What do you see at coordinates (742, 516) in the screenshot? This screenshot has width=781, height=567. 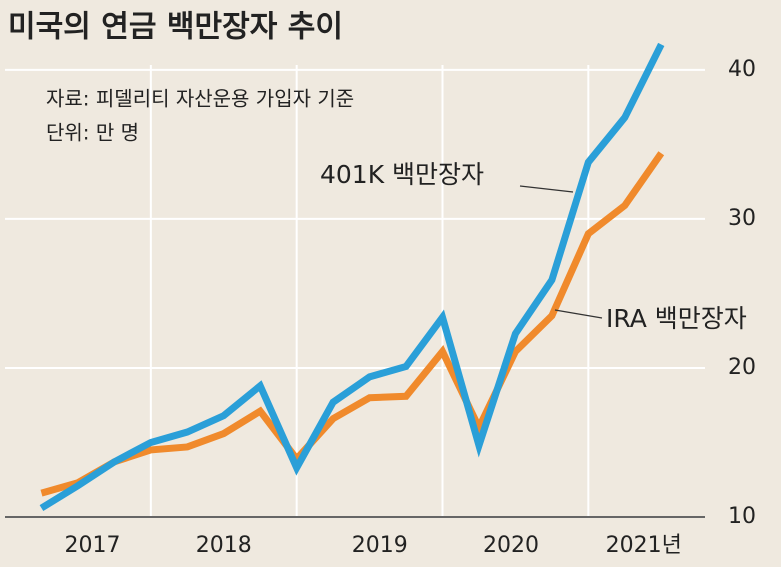 I see `y-tick-label: 10` at bounding box center [742, 516].